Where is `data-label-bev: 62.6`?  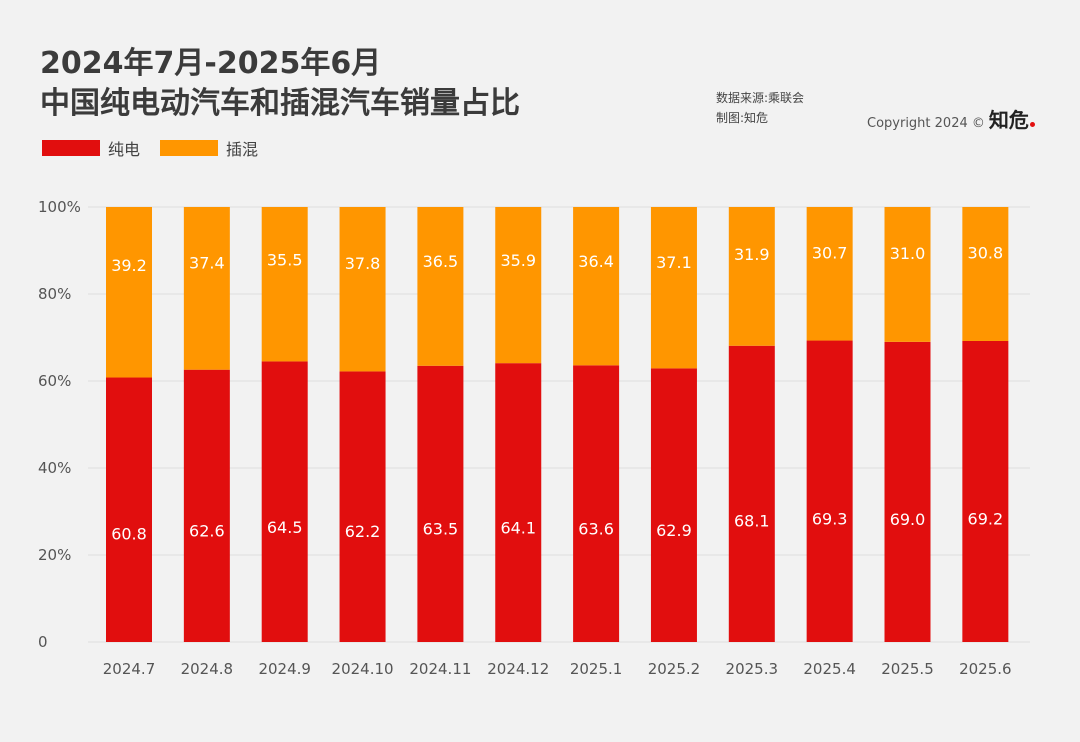
data-label-bev: 62.6 is located at coordinates (207, 530).